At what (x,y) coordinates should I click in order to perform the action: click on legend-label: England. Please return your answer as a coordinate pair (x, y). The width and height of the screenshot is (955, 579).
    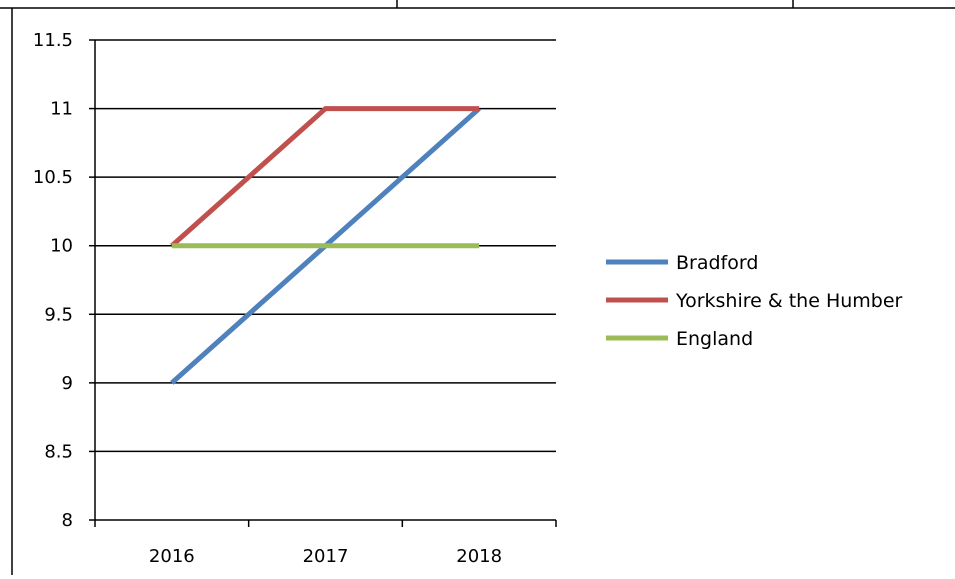
    Looking at the image, I should click on (714, 339).